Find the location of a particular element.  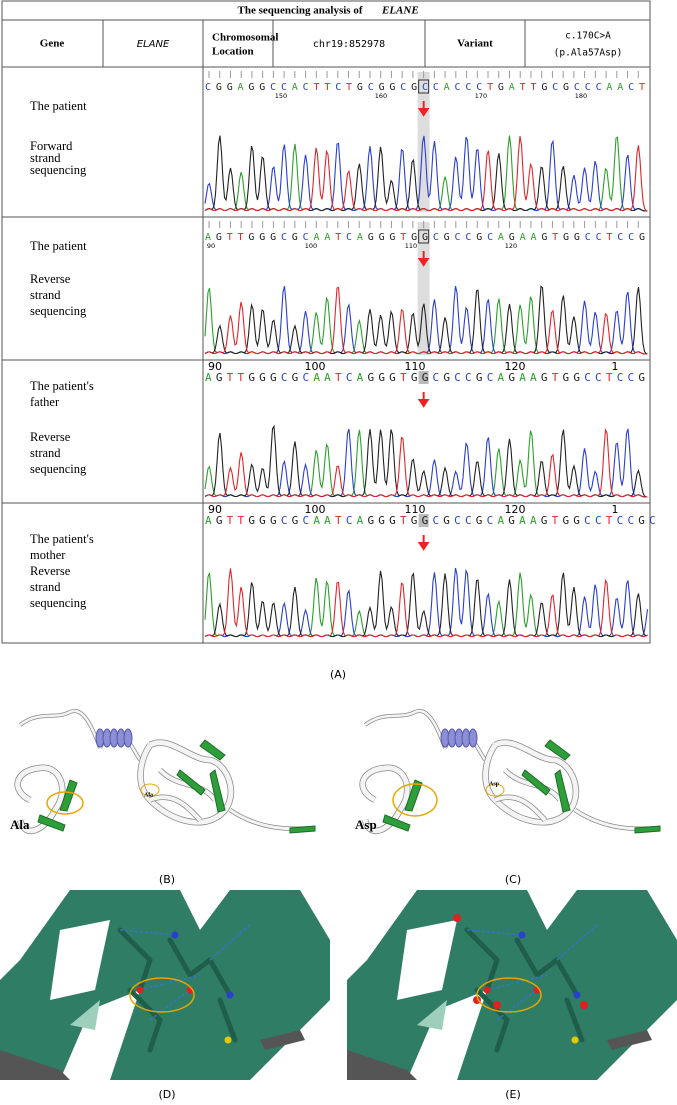

structure-overview: Asp Asp is located at coordinates (508, 771).